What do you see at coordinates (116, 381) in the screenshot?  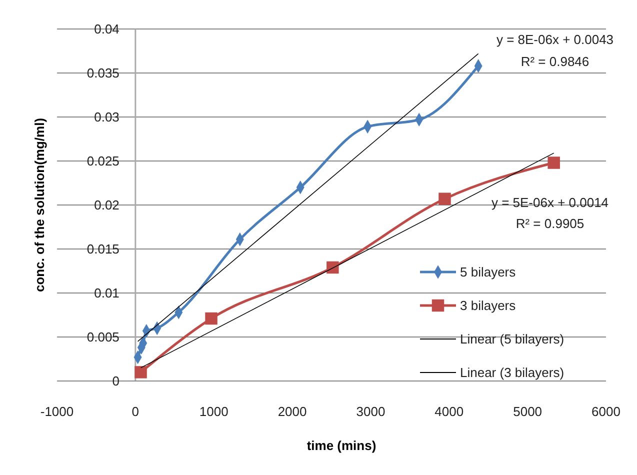 I see `y-tick-label: 0` at bounding box center [116, 381].